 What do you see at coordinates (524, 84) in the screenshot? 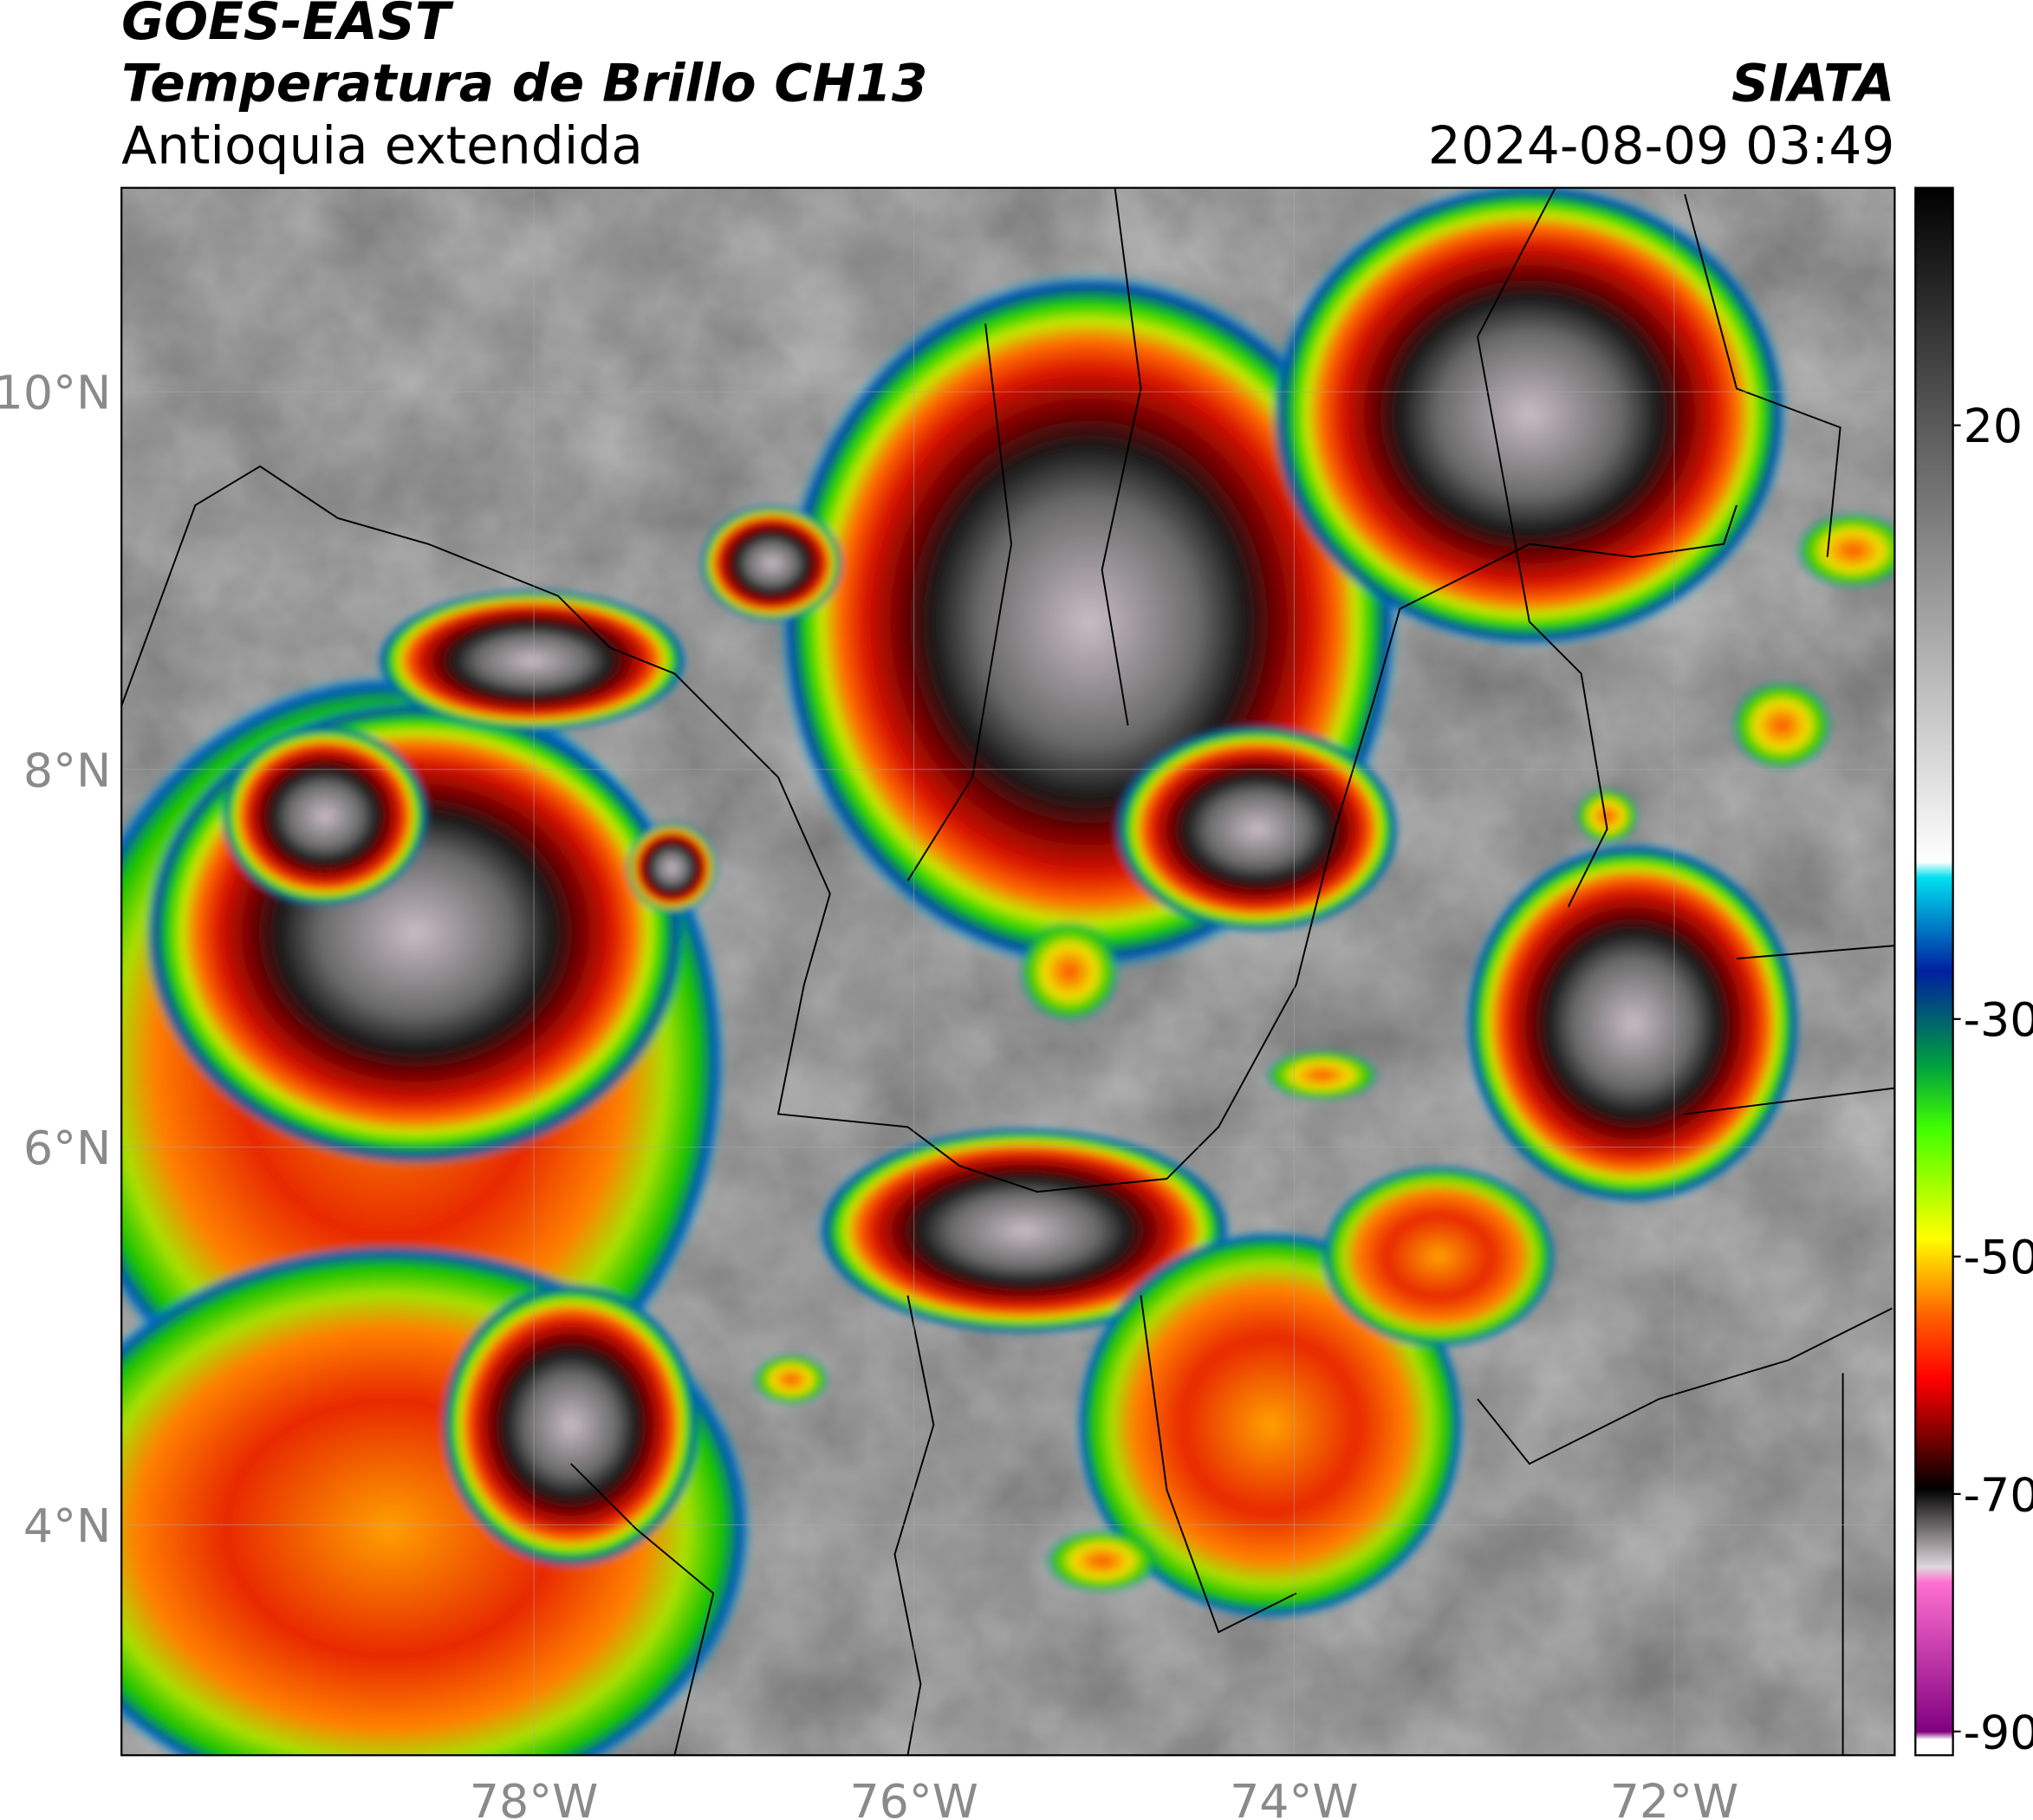
I see `product-title: Temperatura de Brillo CH13` at bounding box center [524, 84].